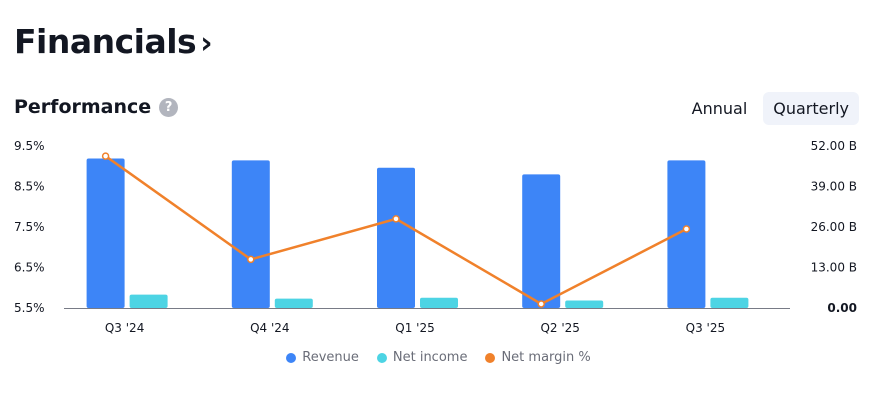  Describe the element at coordinates (29, 187) in the screenshot. I see `left-axis-tick-label: 8.5%` at that location.